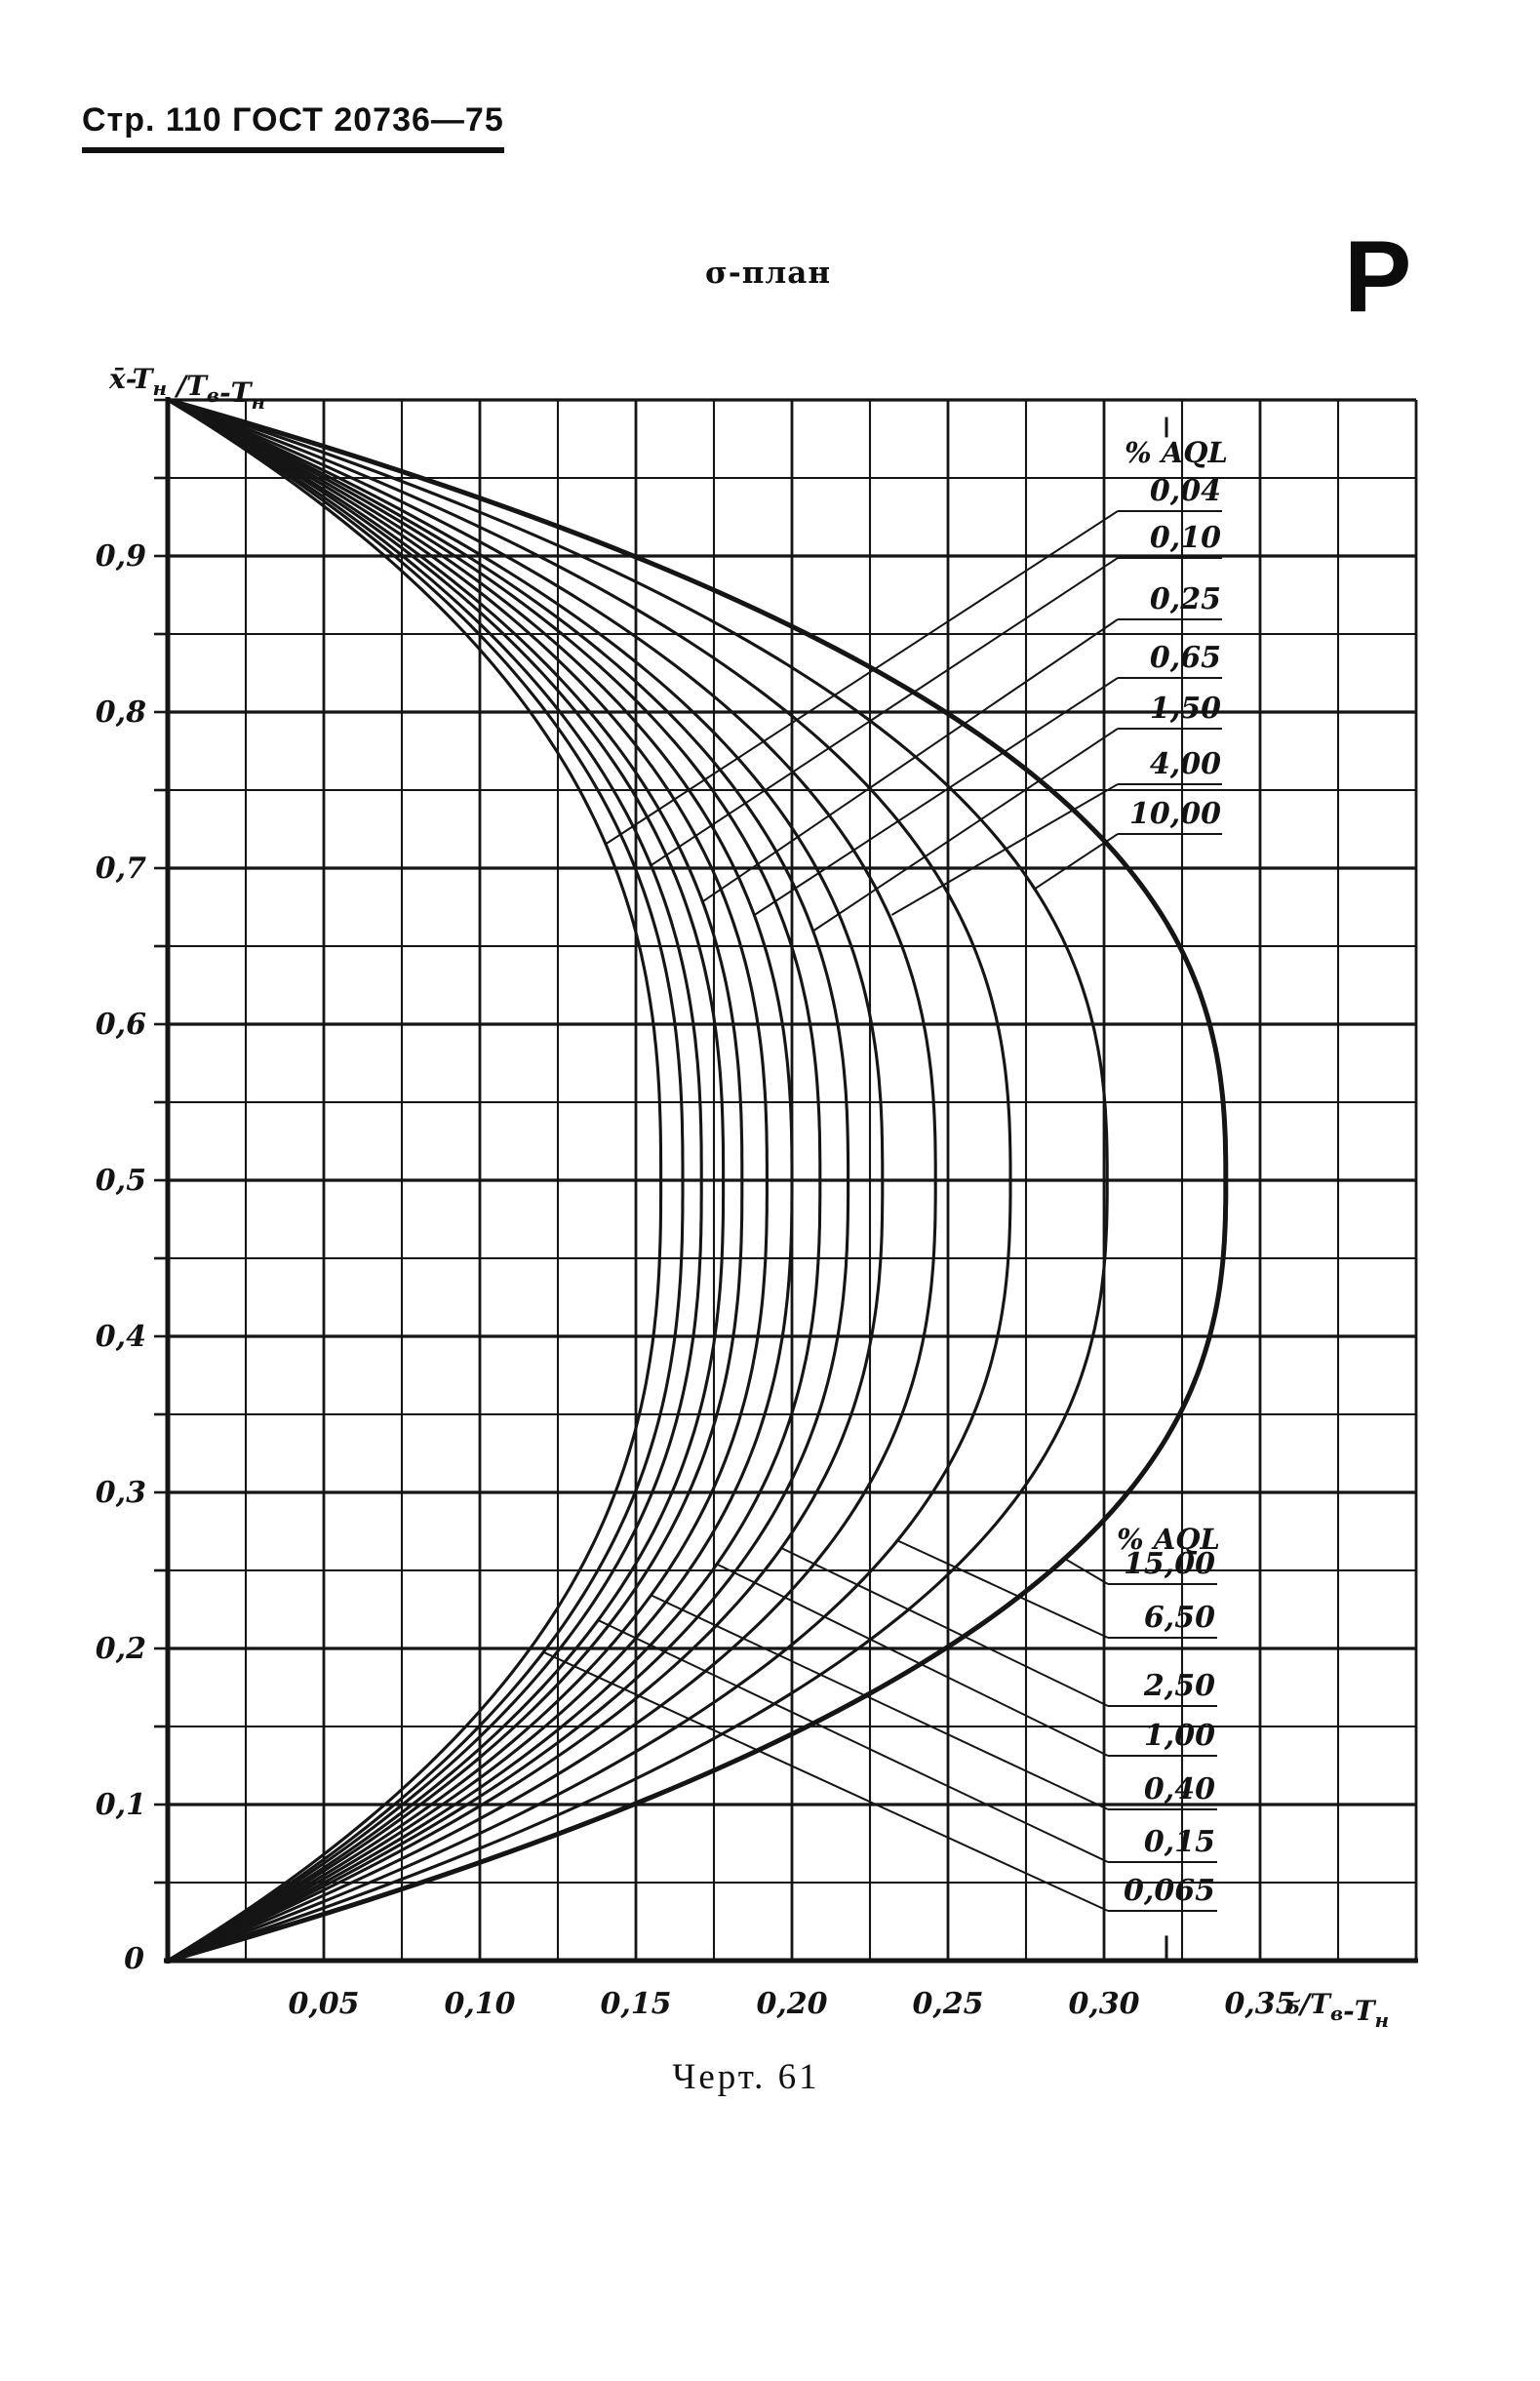 This screenshot has width=1540, height=2381. What do you see at coordinates (1175, 814) in the screenshot?
I see `legend-upper-label: 10,00` at bounding box center [1175, 814].